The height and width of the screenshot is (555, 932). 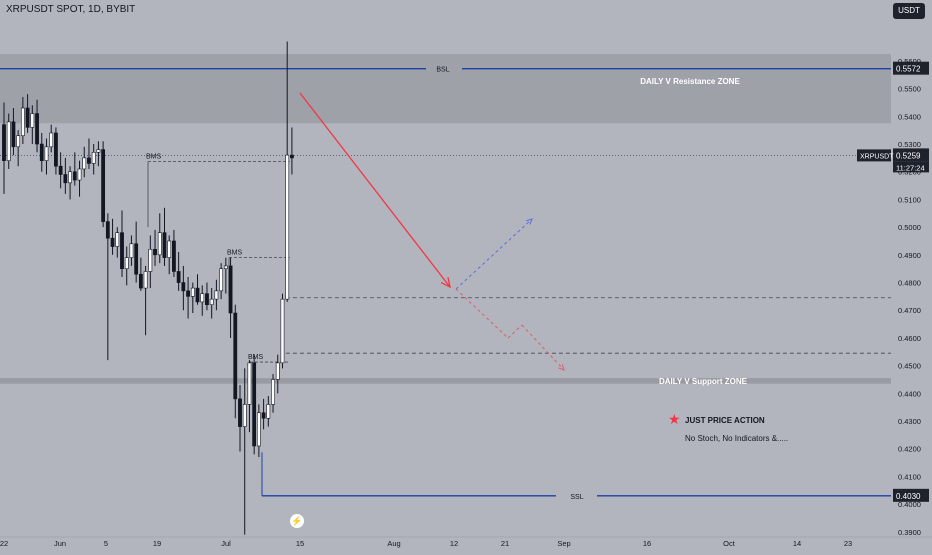 What do you see at coordinates (909, 283) in the screenshot?
I see `price-tick-label: 0.4800` at bounding box center [909, 283].